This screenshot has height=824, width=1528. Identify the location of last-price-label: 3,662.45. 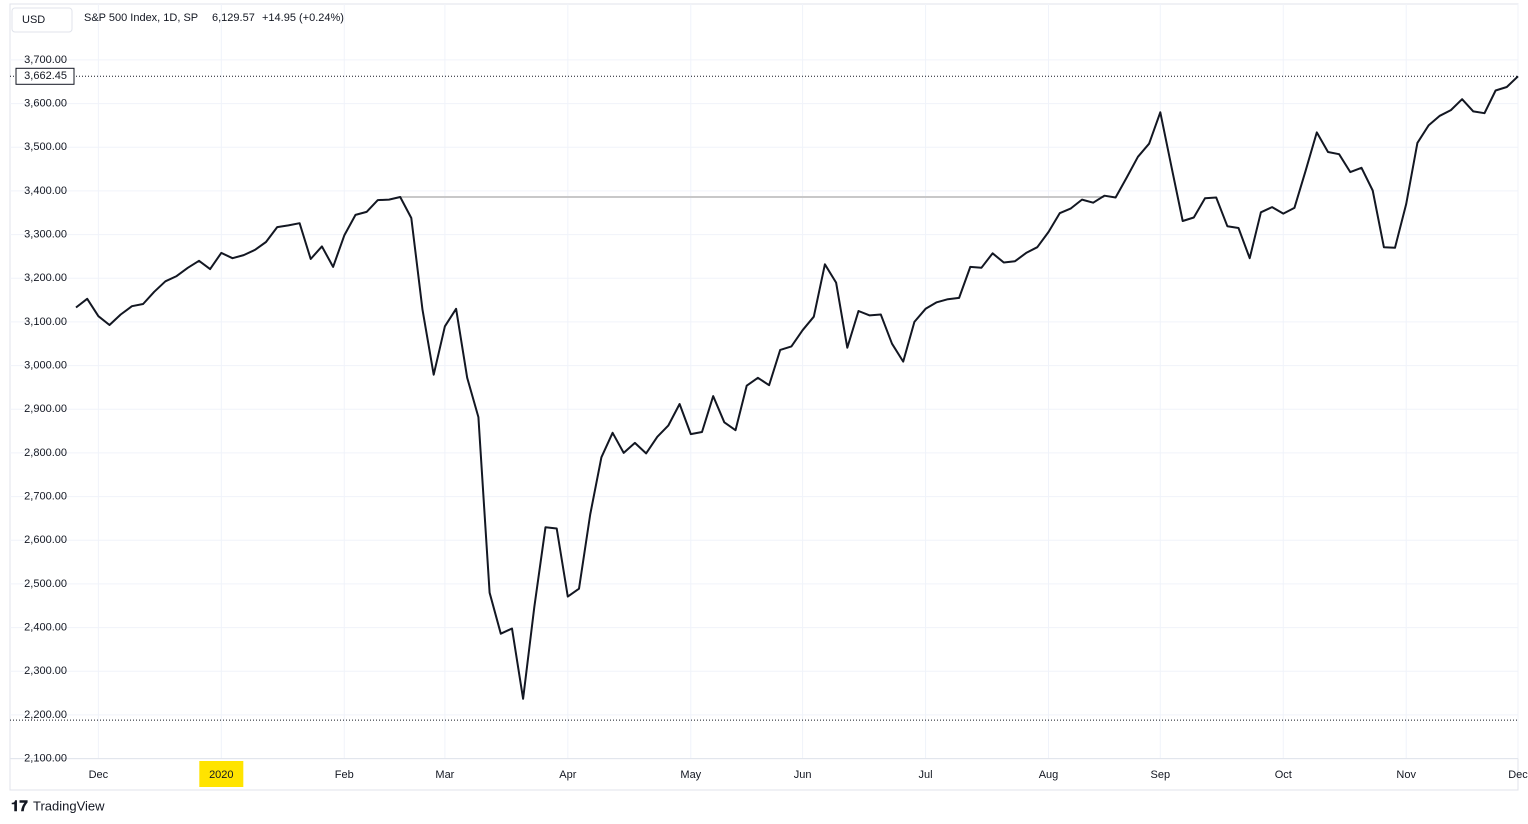
(45, 76).